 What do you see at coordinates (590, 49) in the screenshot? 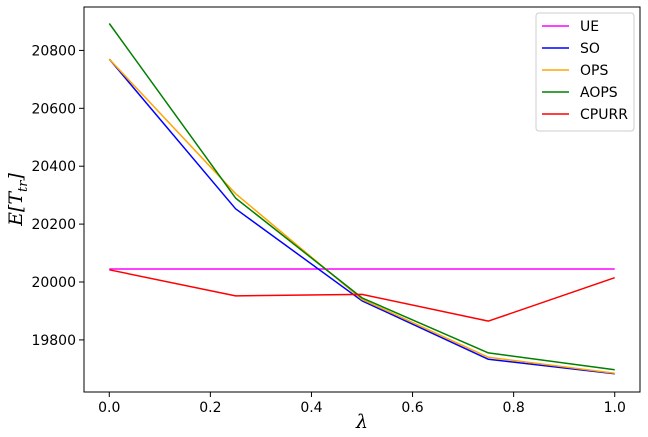
I see `legend-label-so: SO` at bounding box center [590, 49].